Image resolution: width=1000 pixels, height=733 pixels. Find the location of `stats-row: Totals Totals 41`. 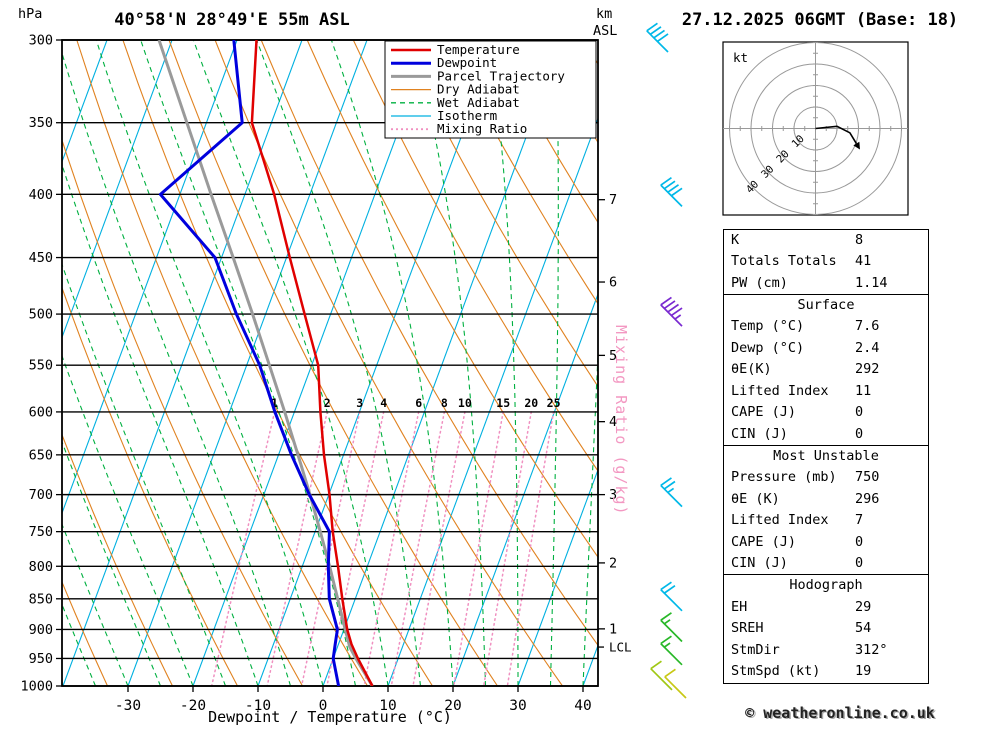

stats-row: Totals Totals 41 is located at coordinates (826, 262).